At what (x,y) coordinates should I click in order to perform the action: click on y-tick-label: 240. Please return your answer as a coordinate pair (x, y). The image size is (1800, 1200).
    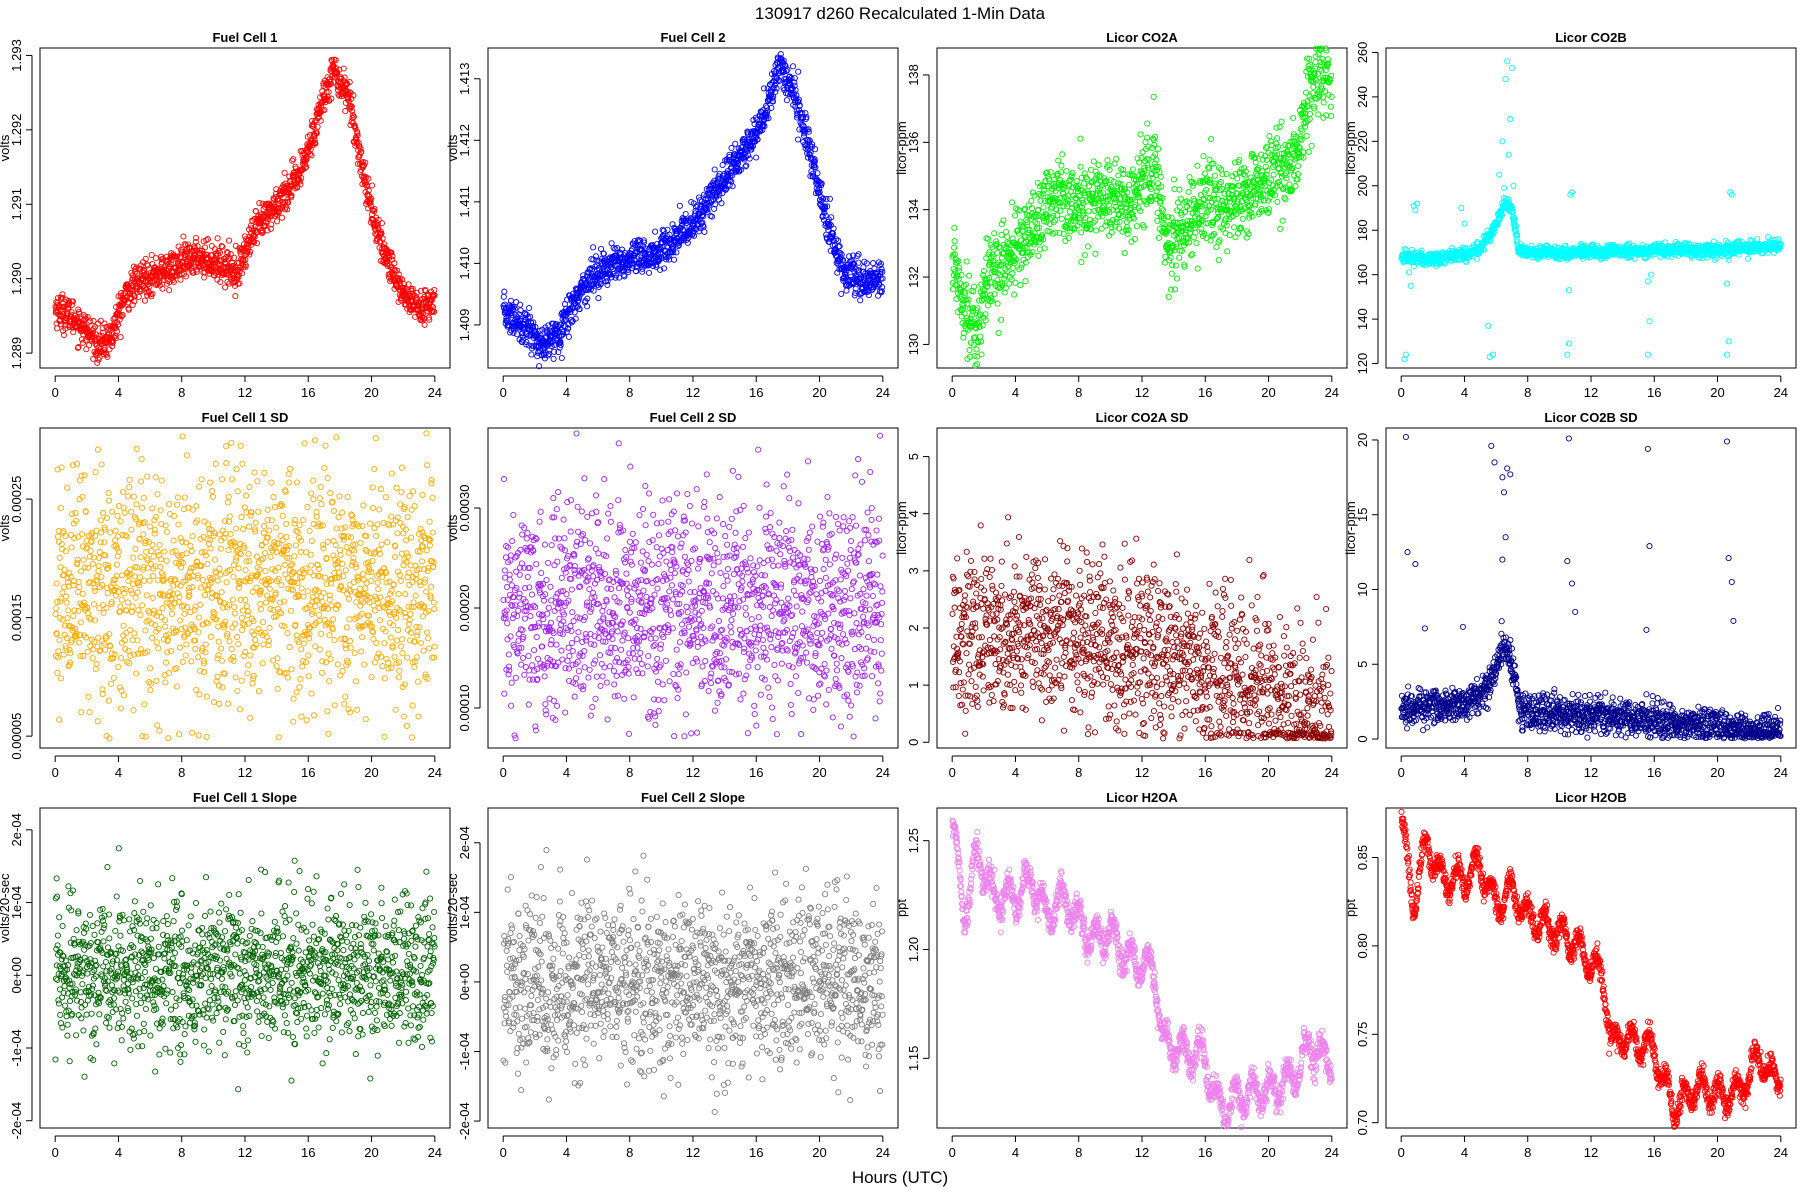
    Looking at the image, I should click on (1362, 97).